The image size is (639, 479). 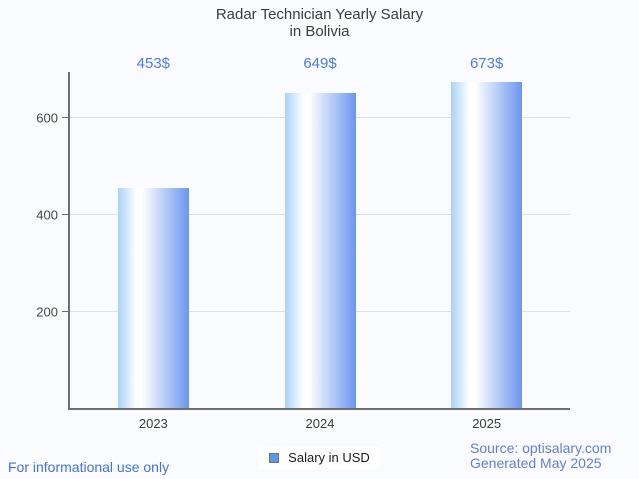 What do you see at coordinates (153, 423) in the screenshot?
I see `x-axis-label: 2023` at bounding box center [153, 423].